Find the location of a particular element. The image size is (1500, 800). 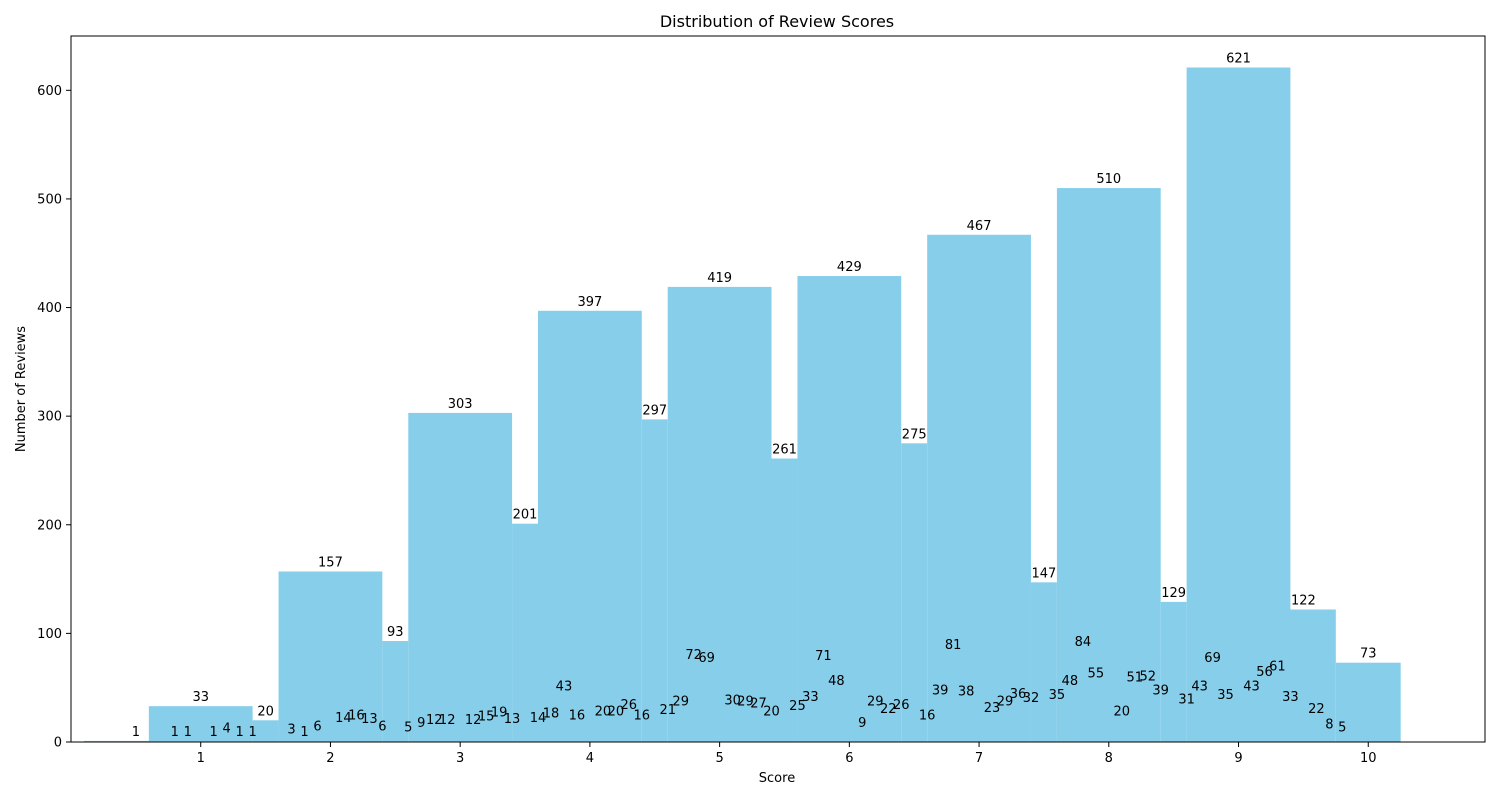

bar-value-label: 33 is located at coordinates (200, 697).